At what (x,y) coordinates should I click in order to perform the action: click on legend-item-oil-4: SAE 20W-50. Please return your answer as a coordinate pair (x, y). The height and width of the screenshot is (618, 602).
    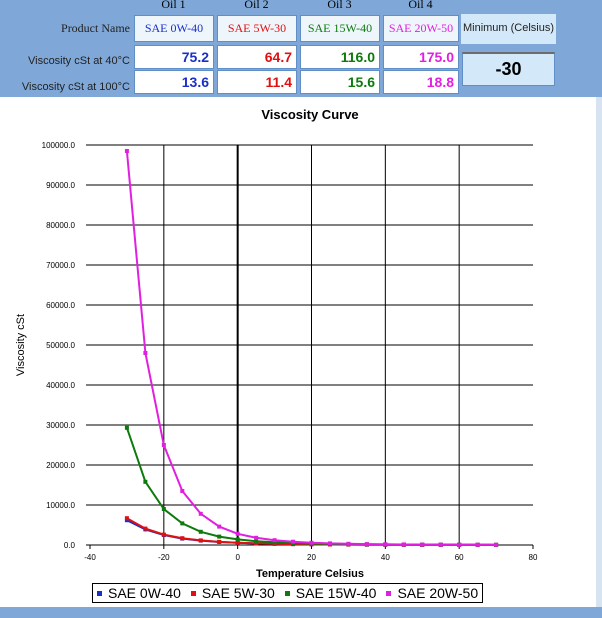
    Looking at the image, I should click on (432, 593).